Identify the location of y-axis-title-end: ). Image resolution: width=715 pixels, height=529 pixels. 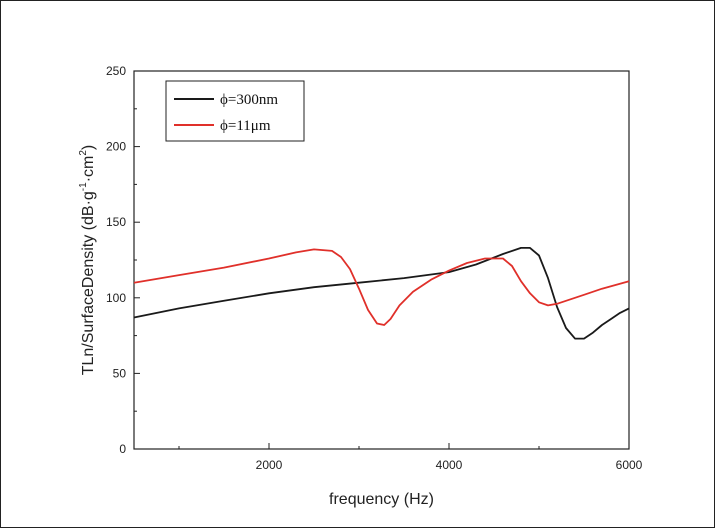
(88, 147).